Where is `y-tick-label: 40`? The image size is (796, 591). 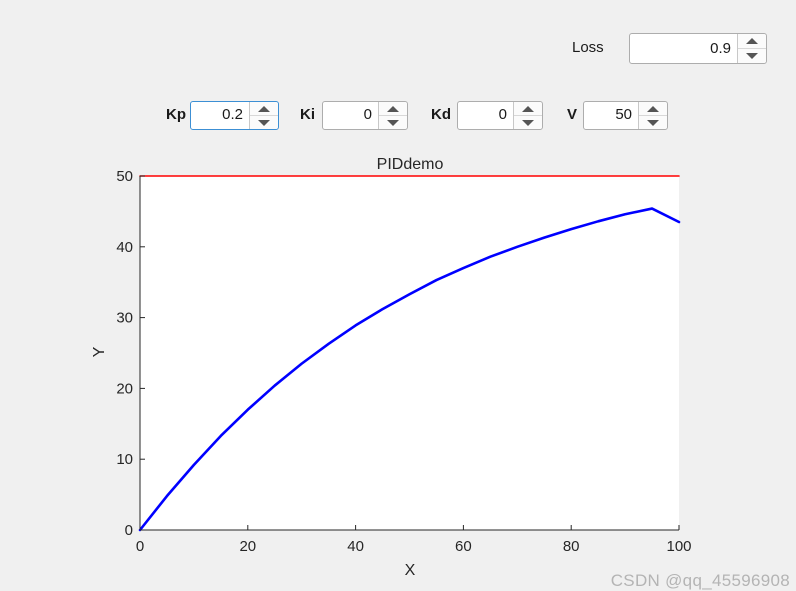
y-tick-label: 40 is located at coordinates (124, 247).